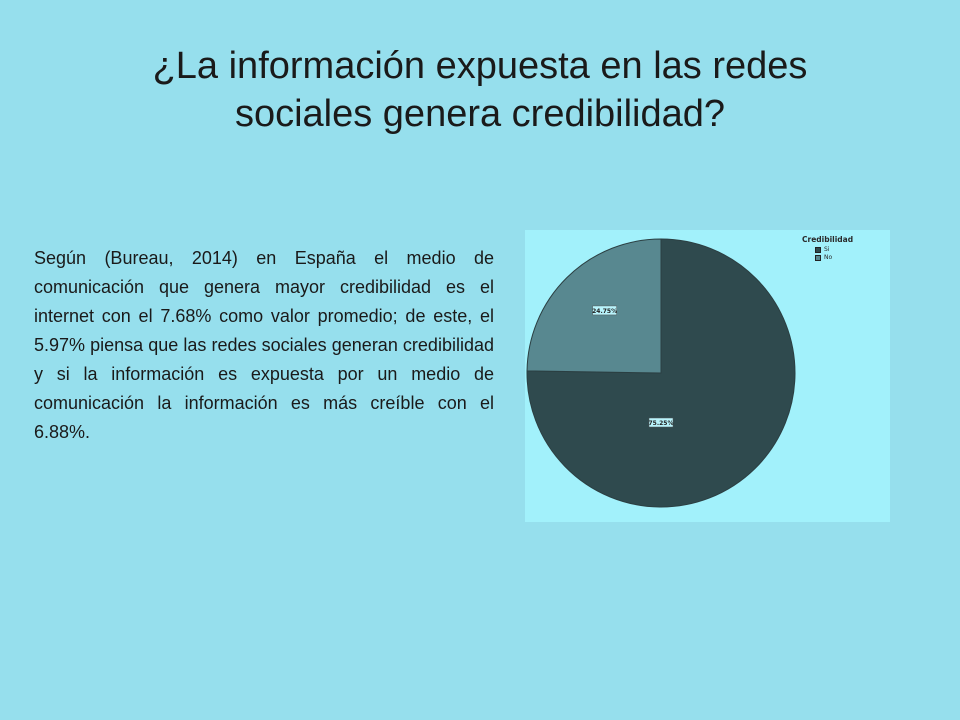  I want to click on chart-legend: Credibilidad Si No, so click(827, 248).